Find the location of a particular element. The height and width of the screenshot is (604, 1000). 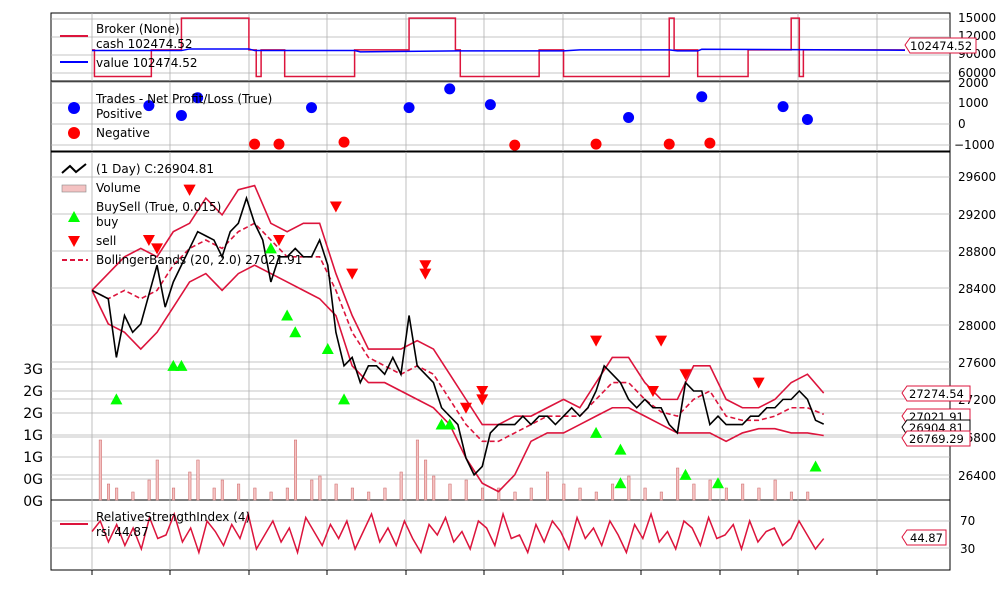

rsi-panel-frame is located at coordinates (500, 535).